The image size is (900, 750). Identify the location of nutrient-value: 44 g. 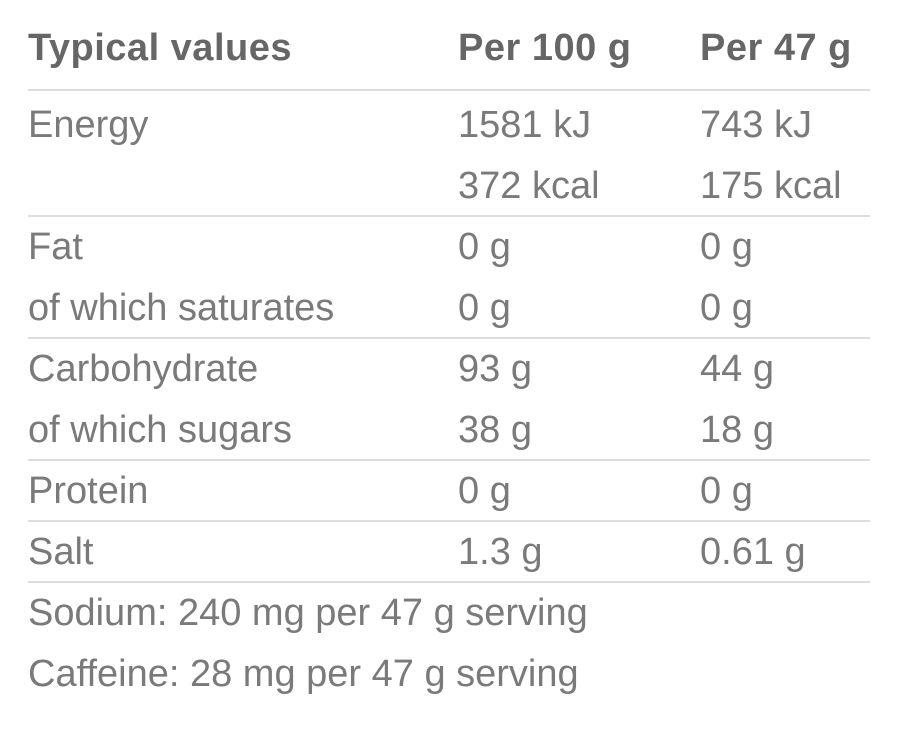
(737, 369).